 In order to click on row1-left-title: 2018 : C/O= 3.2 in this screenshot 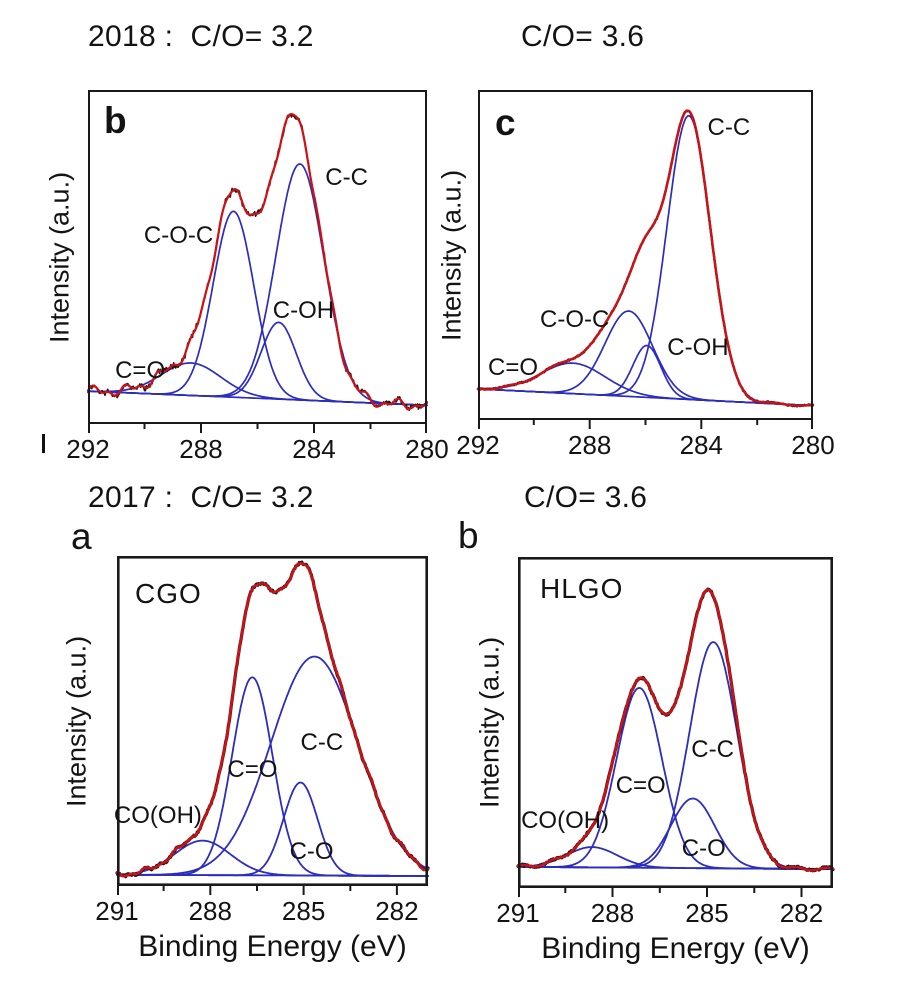, I will do `click(201, 36)`.